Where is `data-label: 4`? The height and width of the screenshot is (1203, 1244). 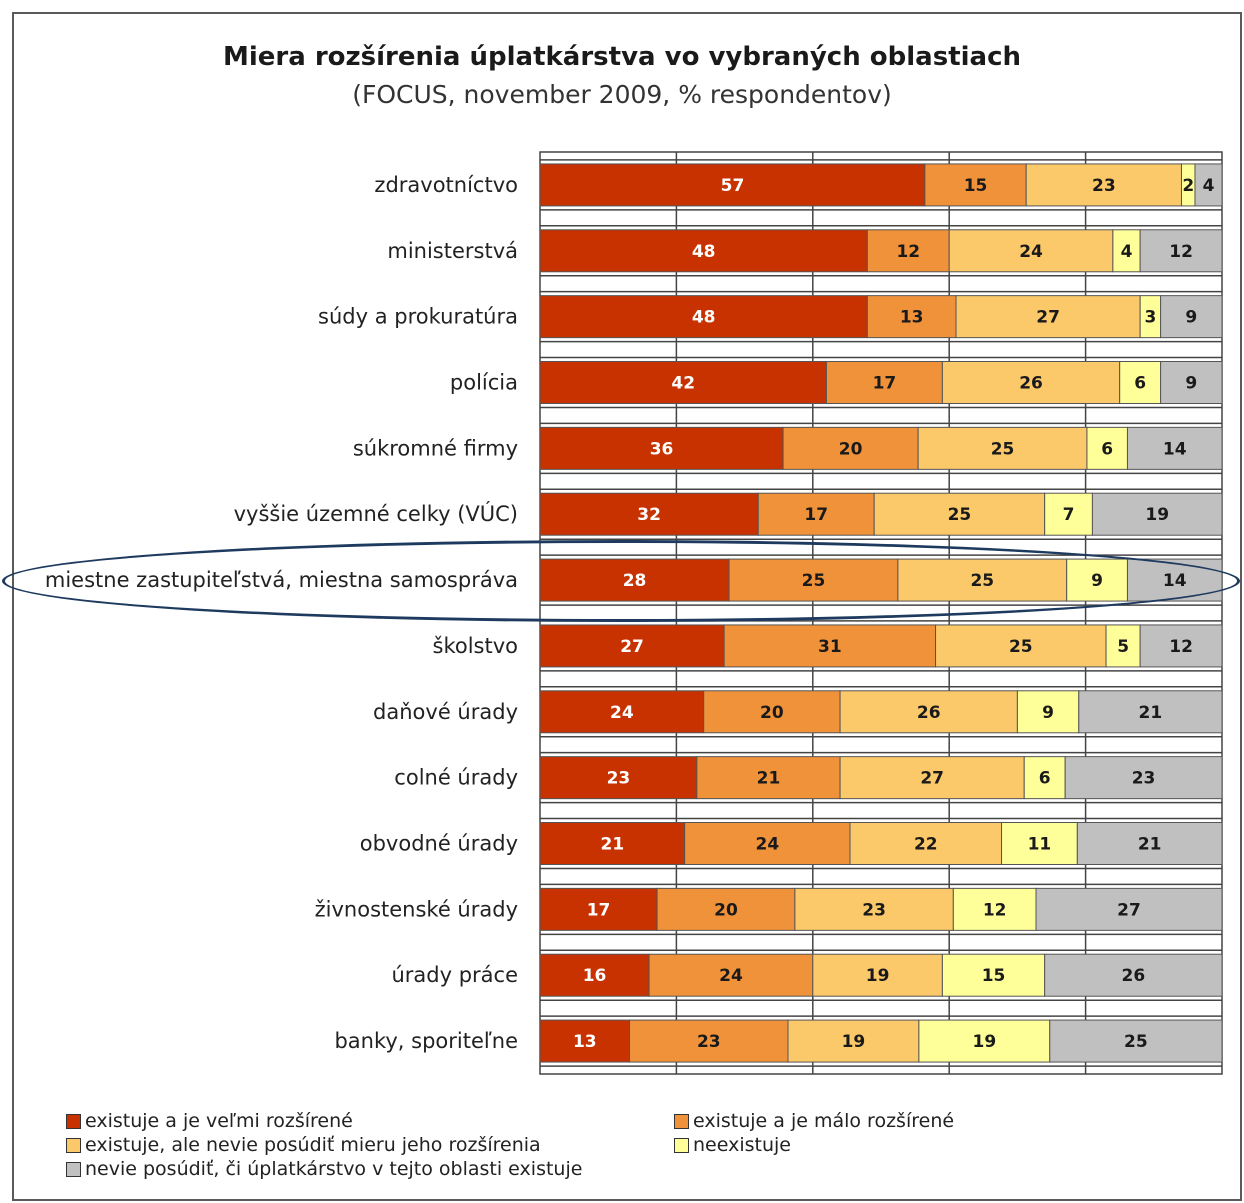 data-label: 4 is located at coordinates (1209, 186).